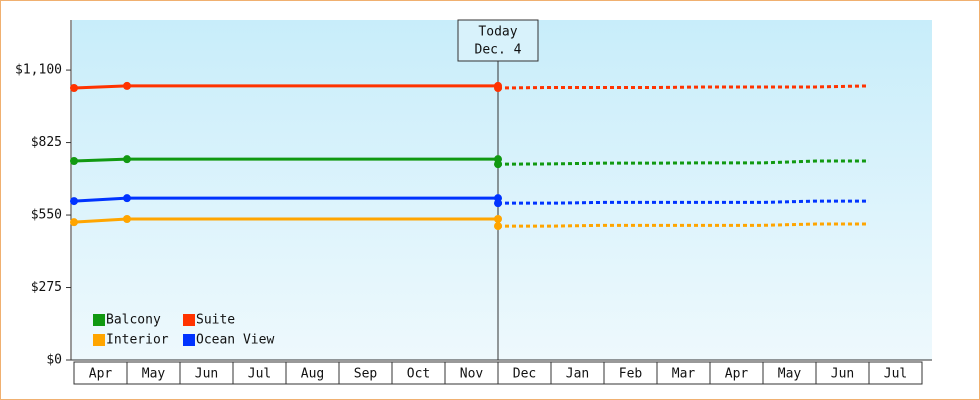 Image resolution: width=980 pixels, height=400 pixels. I want to click on legend-label: Ocean View, so click(235, 340).